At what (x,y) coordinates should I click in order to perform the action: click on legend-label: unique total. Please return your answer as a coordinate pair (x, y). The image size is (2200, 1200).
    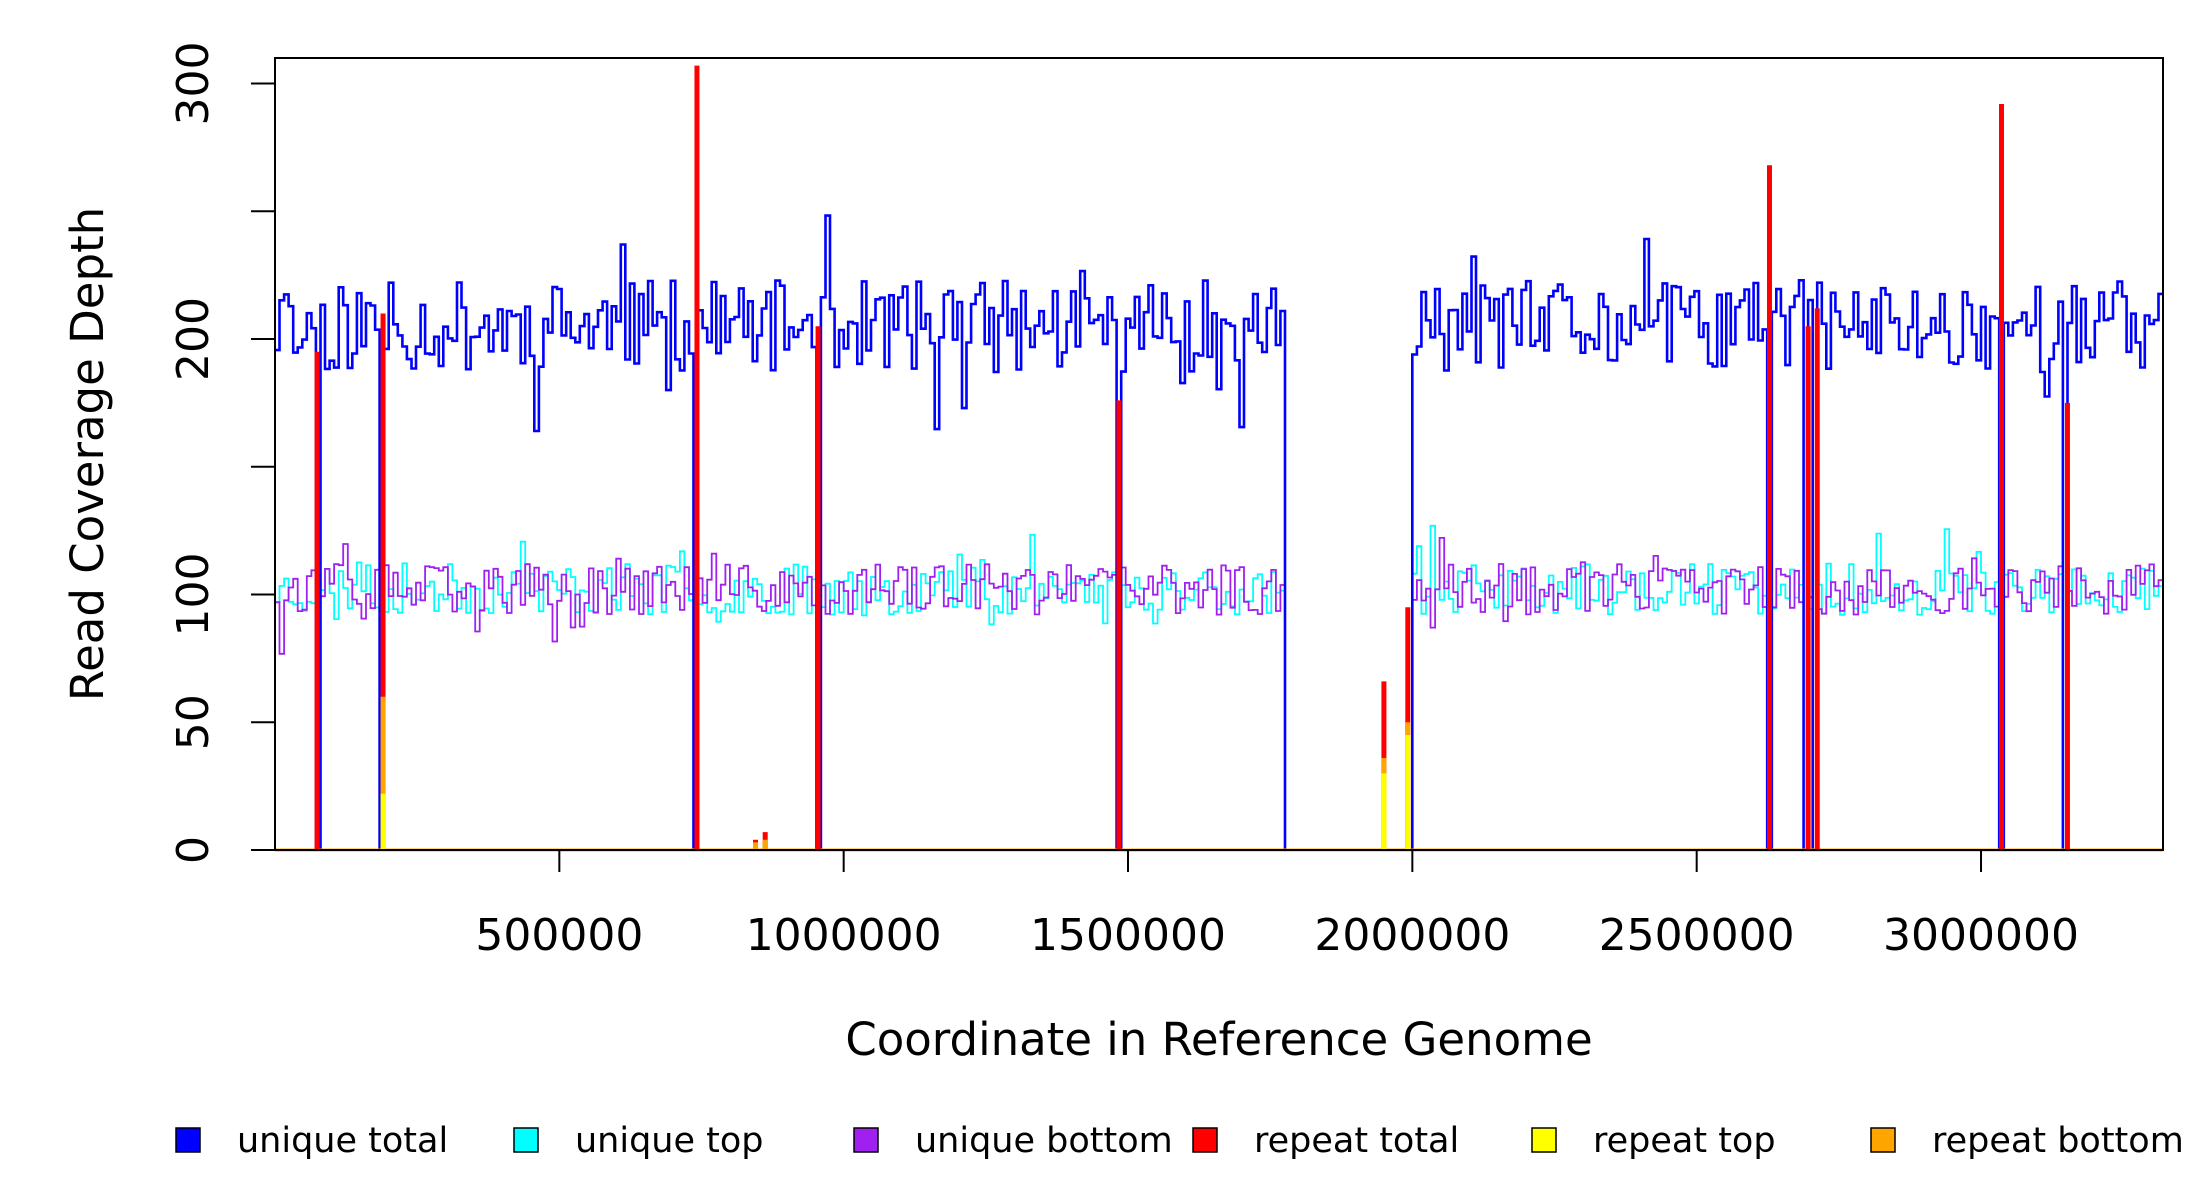
    Looking at the image, I should click on (342, 1141).